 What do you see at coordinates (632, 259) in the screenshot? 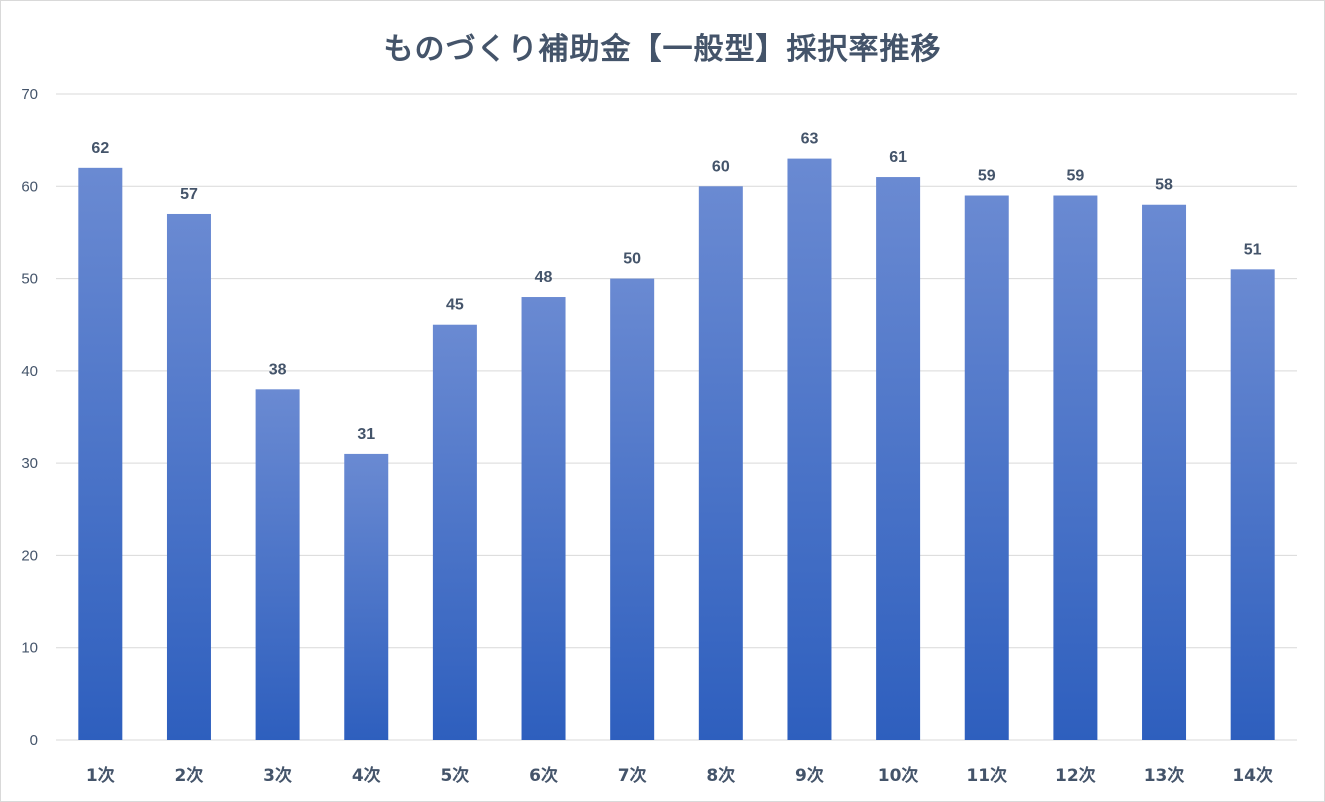
I see `data-label: 50` at bounding box center [632, 259].